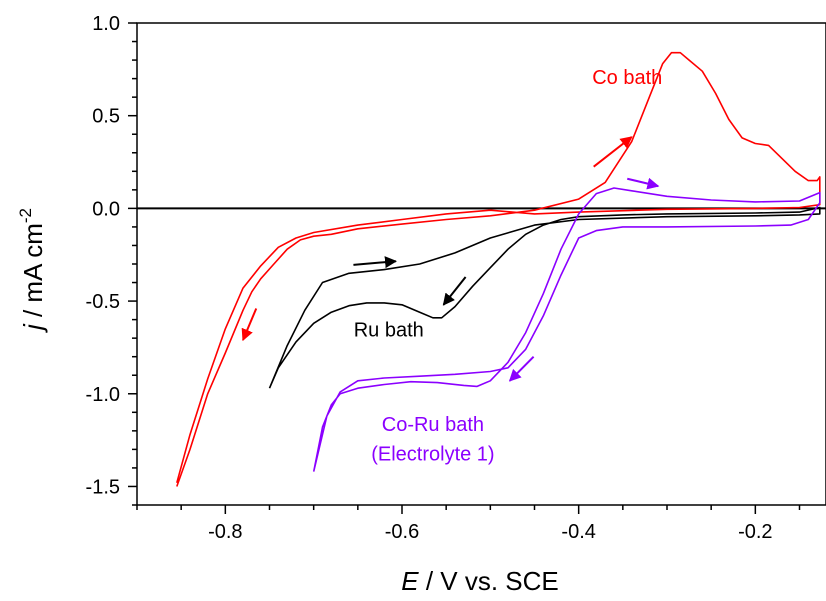 Image resolution: width=826 pixels, height=601 pixels. What do you see at coordinates (627, 78) in the screenshot?
I see `series-label: Co bath` at bounding box center [627, 78].